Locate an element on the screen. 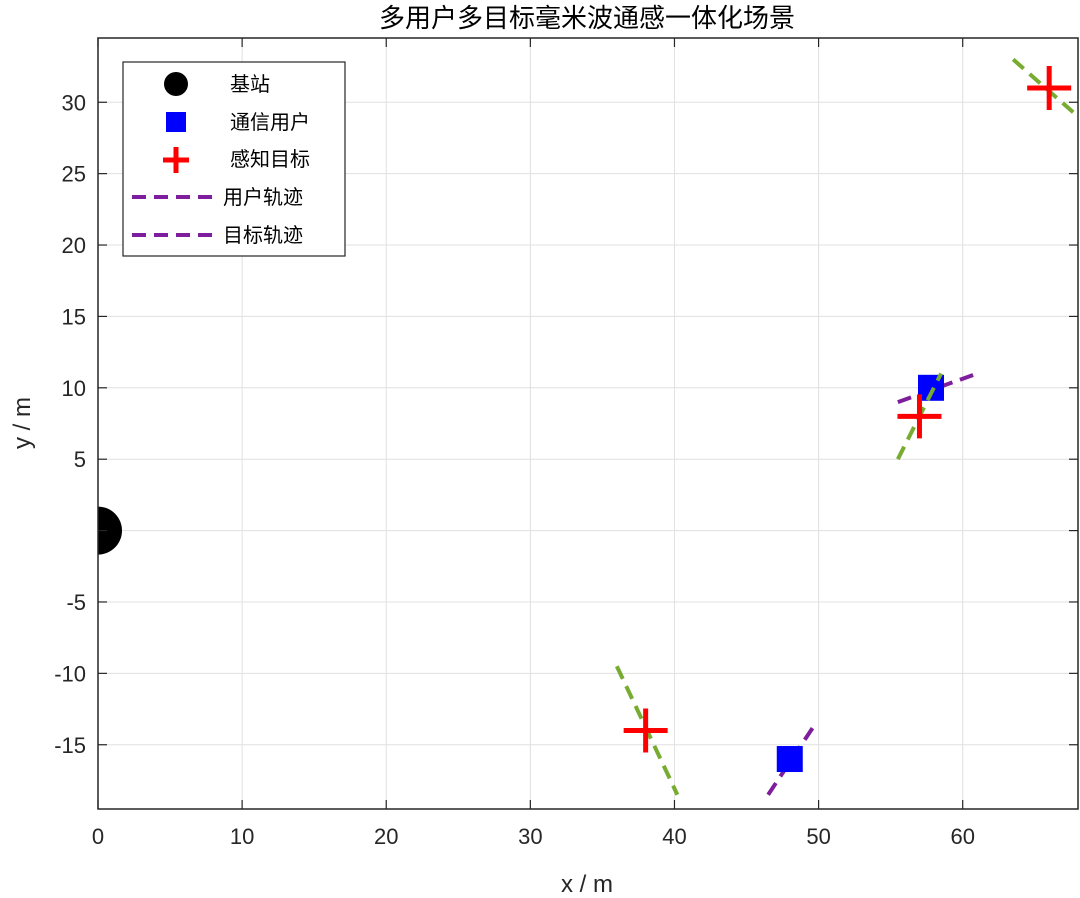 This screenshot has height=898, width=1080. base-station-marker is located at coordinates (110, 530).